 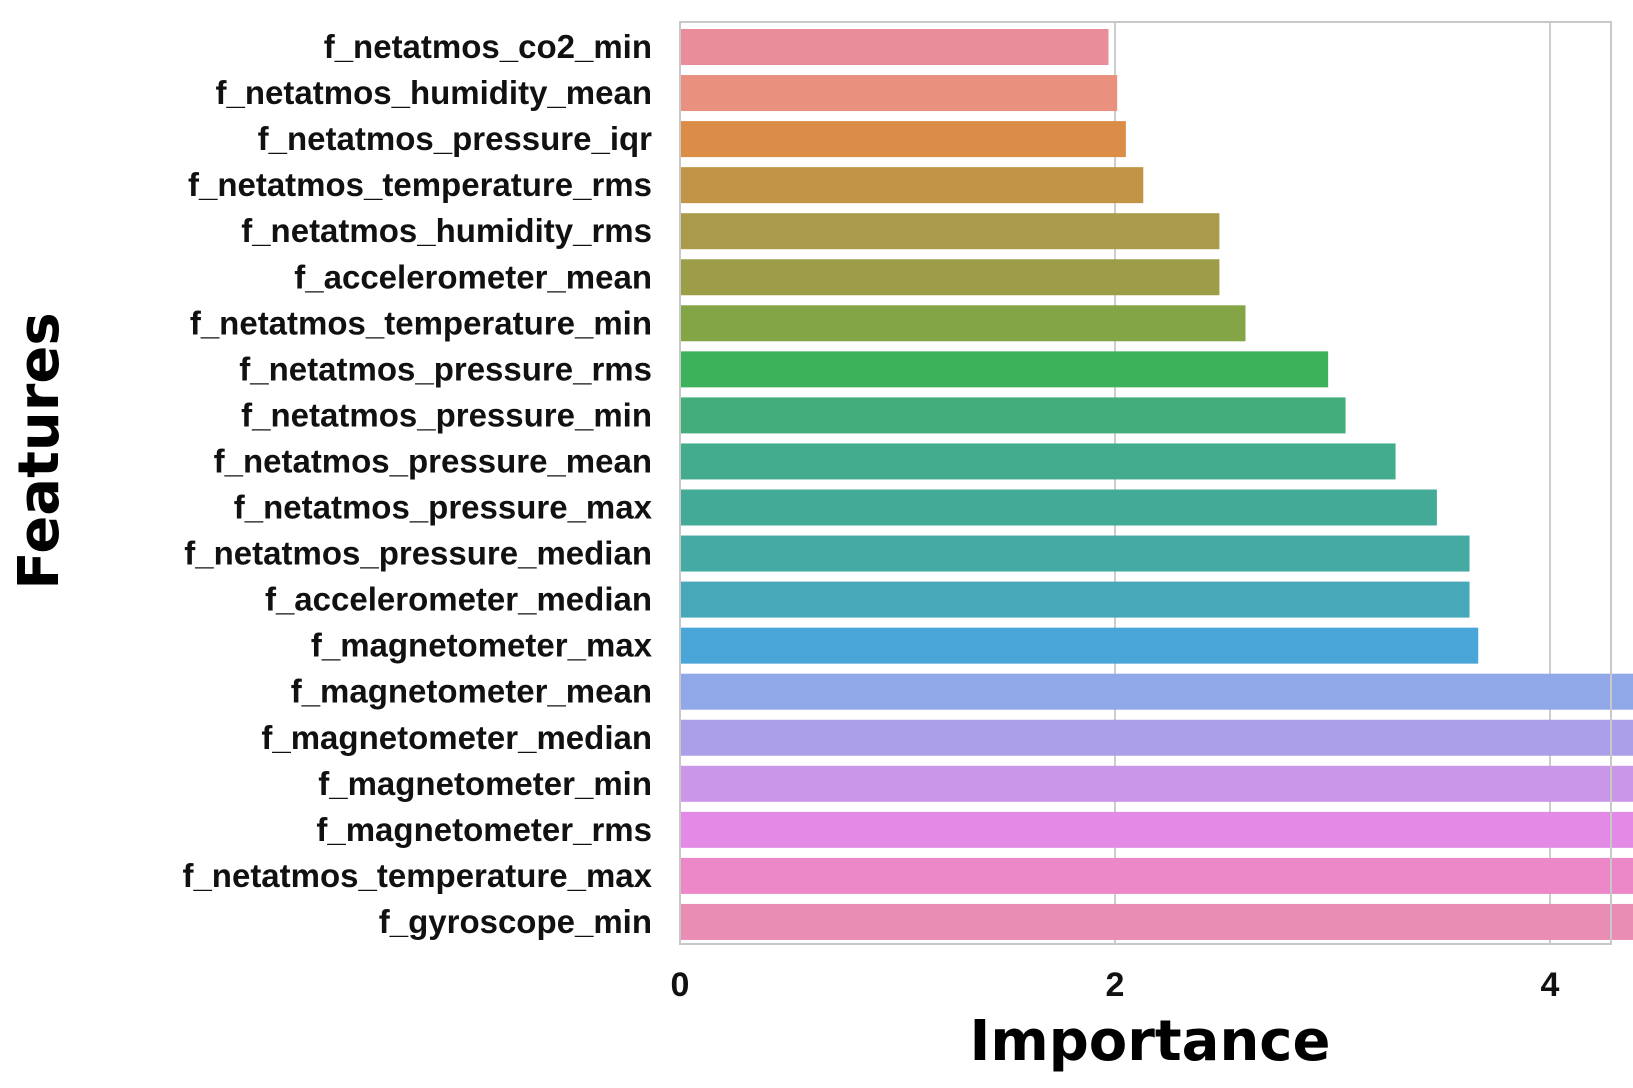 I want to click on category-label: f_netatmos_temperature_rms, so click(x=420, y=184).